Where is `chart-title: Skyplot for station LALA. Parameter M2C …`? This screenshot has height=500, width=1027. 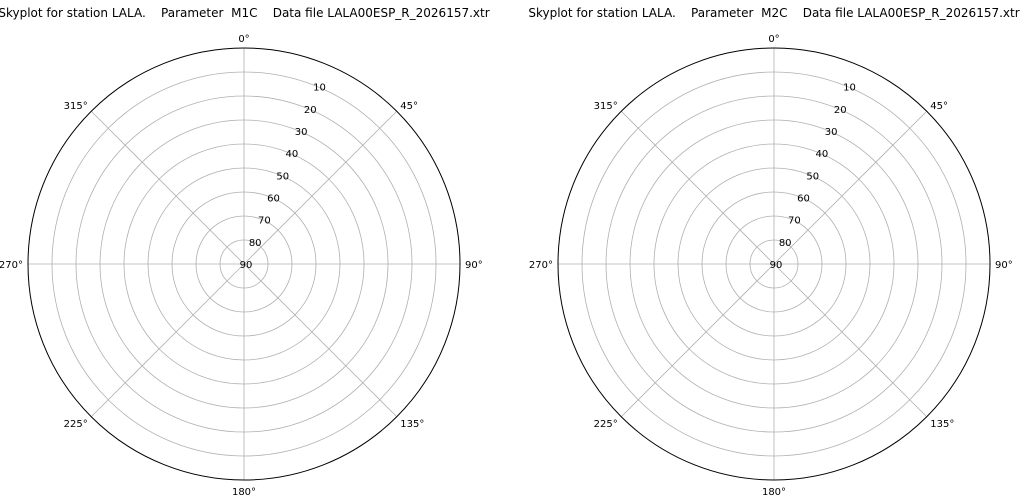 chart-title: Skyplot for station LALA. Parameter M2C … is located at coordinates (773, 13).